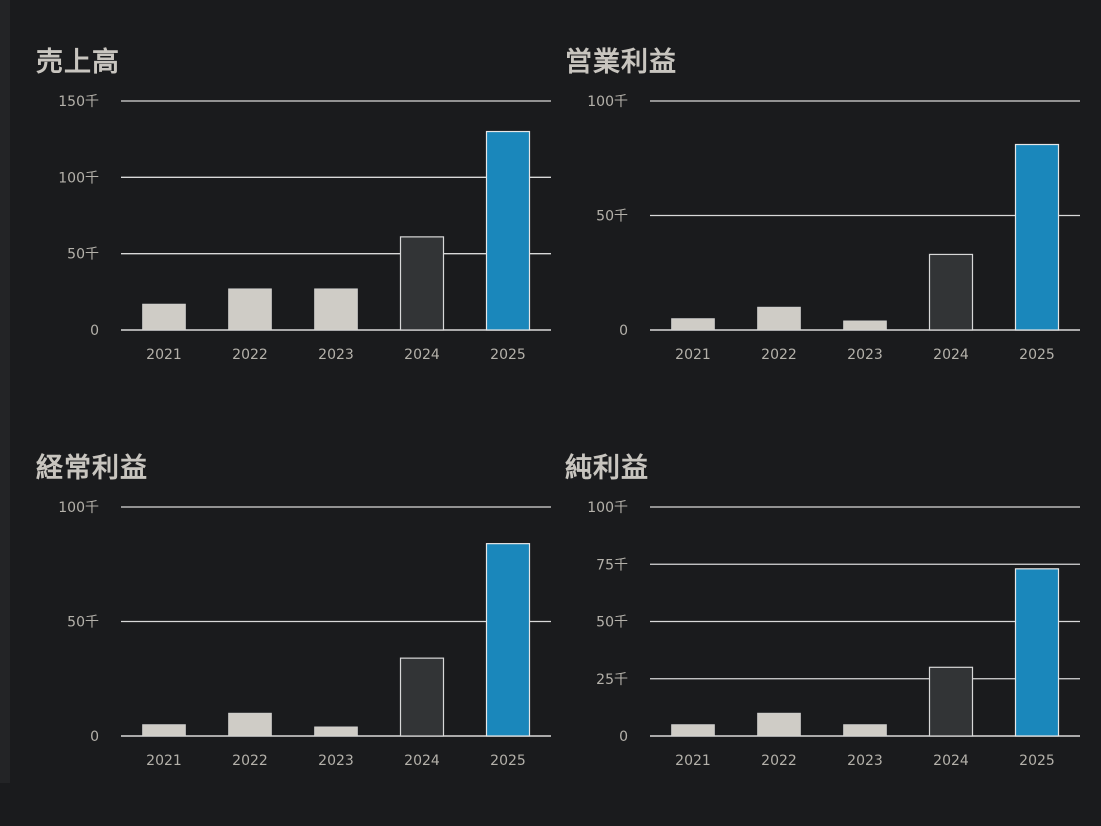 This screenshot has height=826, width=1101. Describe the element at coordinates (612, 565) in the screenshot. I see `y-tick-label: 75千` at that location.